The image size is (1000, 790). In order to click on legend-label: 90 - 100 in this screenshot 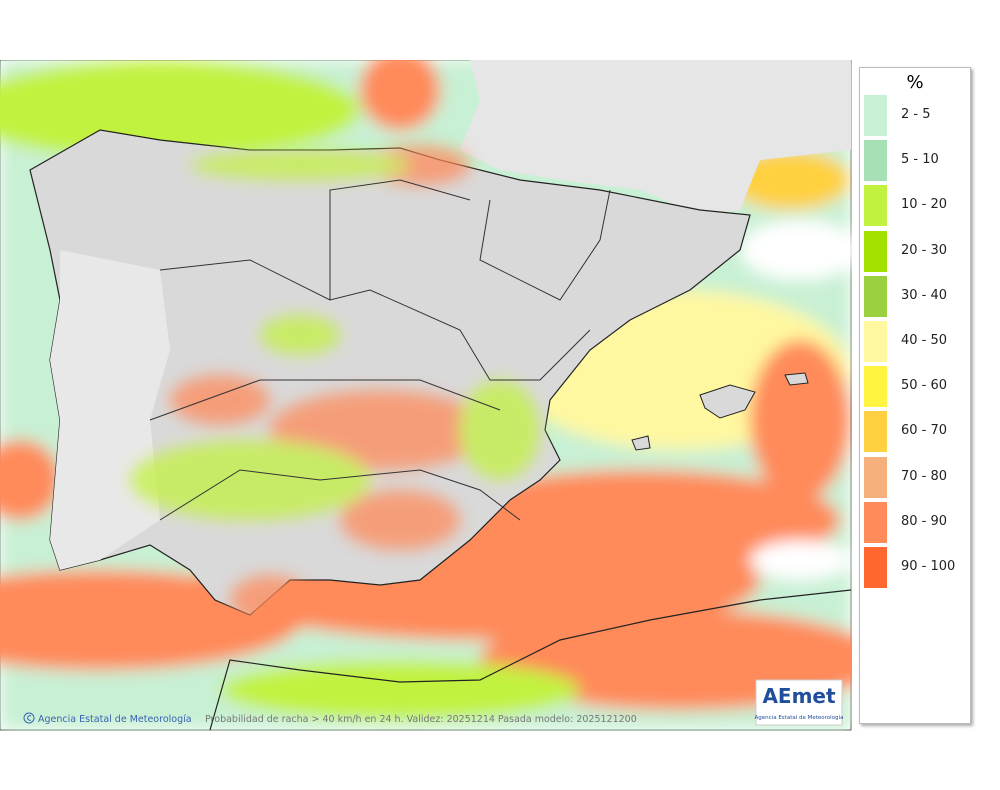, I will do `click(928, 566)`.